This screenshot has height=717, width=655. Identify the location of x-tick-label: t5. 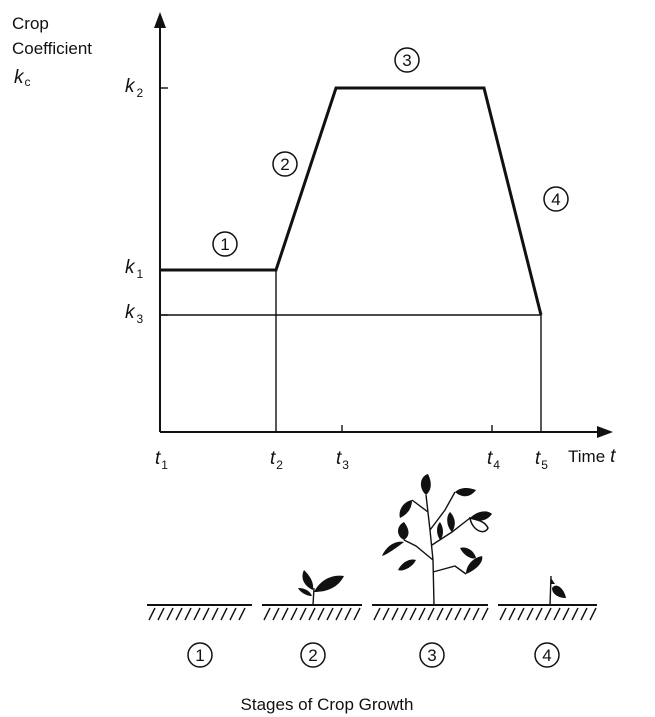
(541, 460).